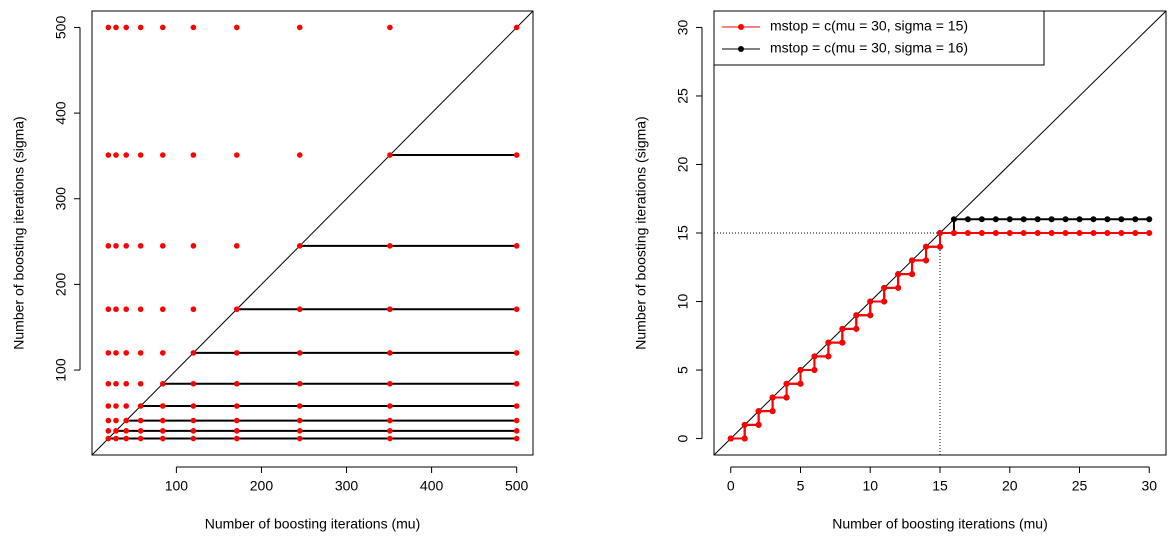  I want to click on series-line, so click(940, 336).